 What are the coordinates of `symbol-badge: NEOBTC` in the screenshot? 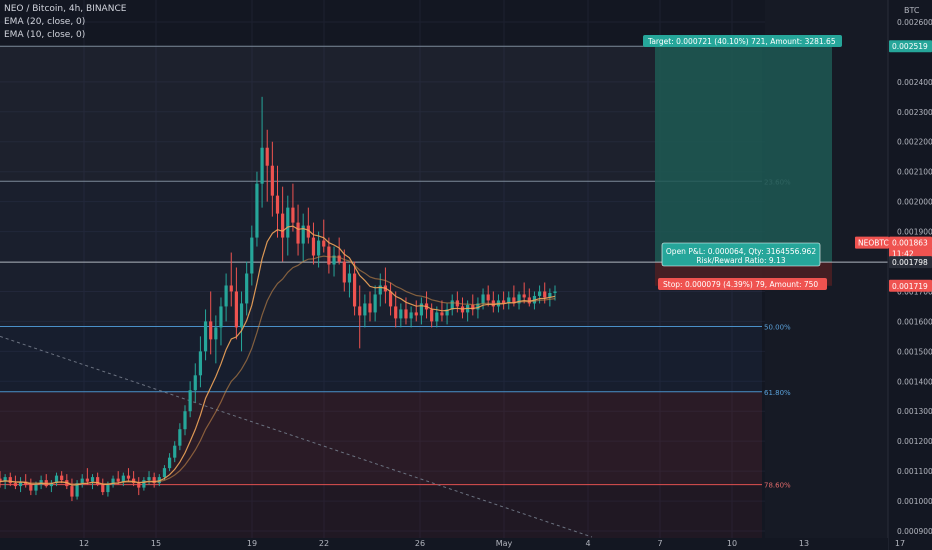 It's located at (872, 242).